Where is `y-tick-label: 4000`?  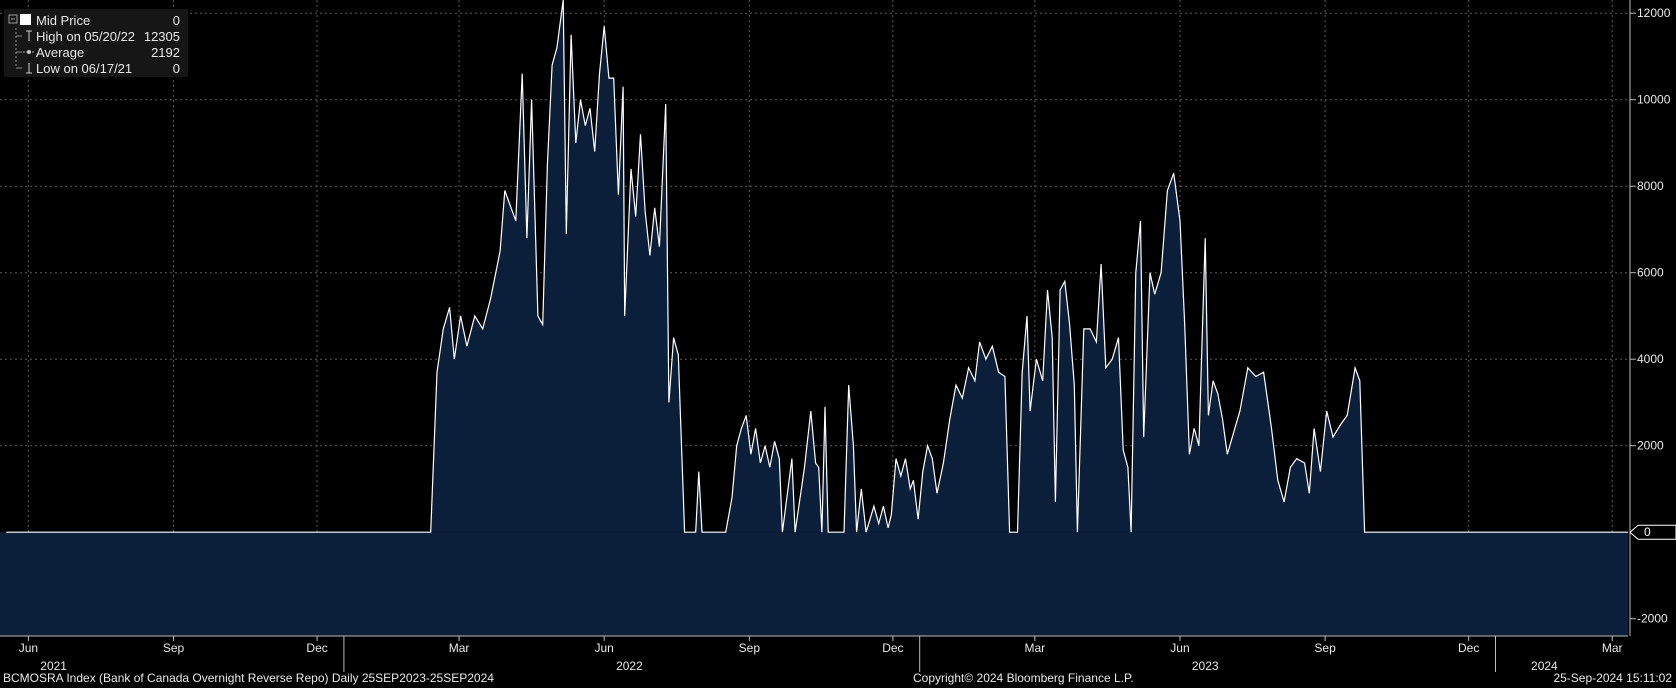
y-tick-label: 4000 is located at coordinates (1650, 359).